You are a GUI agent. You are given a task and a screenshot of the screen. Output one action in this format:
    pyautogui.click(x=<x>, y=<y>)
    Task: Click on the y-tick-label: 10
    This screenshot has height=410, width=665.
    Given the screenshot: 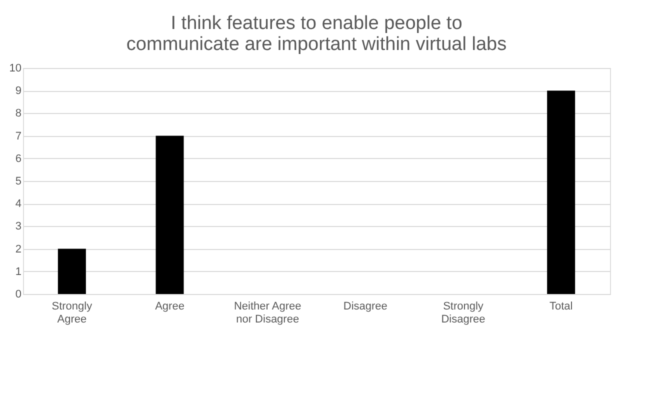 What is the action you would take?
    pyautogui.click(x=15, y=68)
    